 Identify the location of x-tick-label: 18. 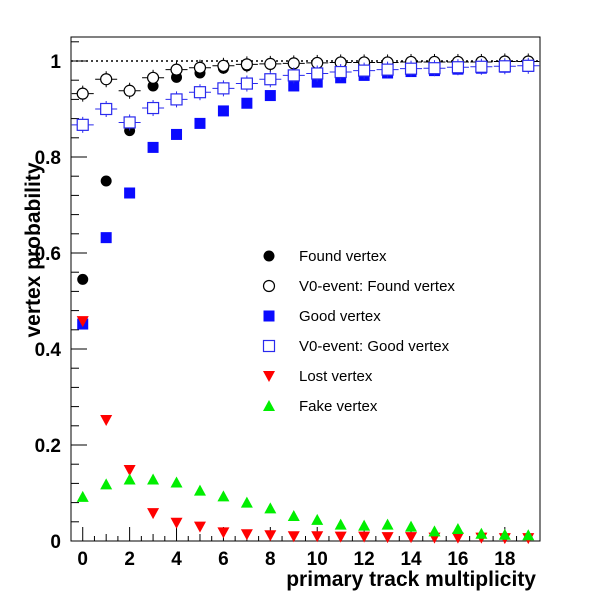
(504, 559).